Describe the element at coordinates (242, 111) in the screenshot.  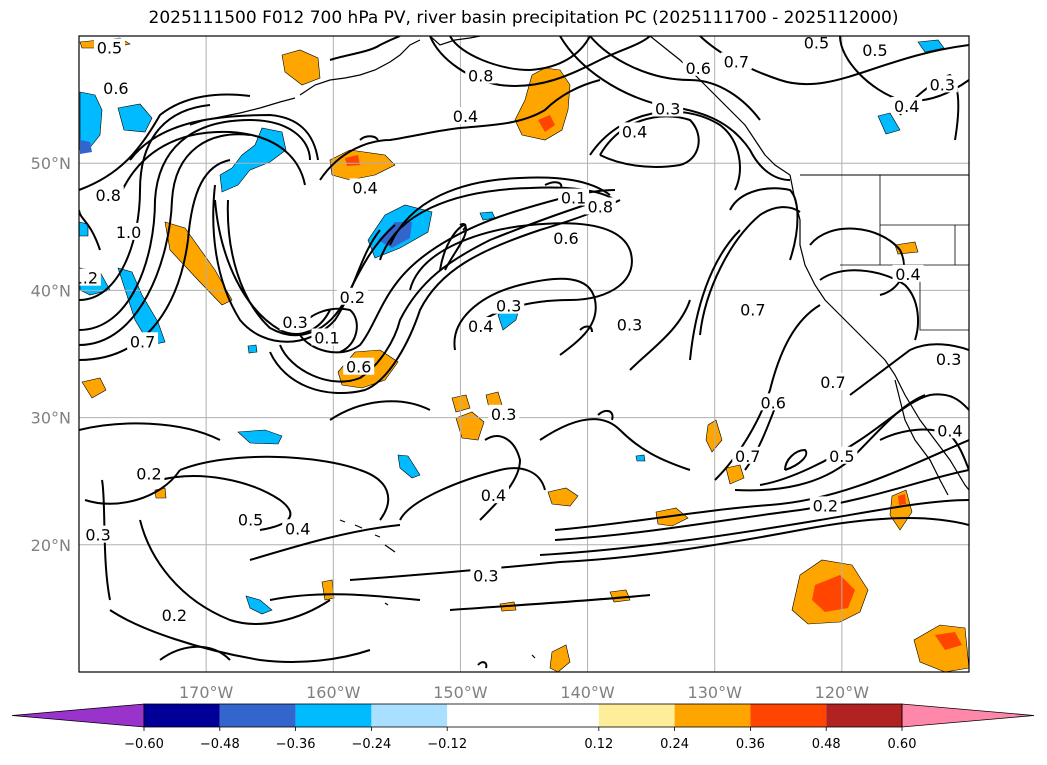
I see `aleutian-islands` at that location.